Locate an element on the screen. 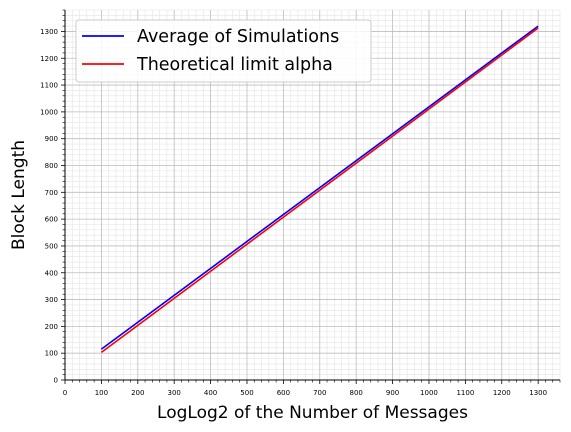  y-tick-label: 1200 is located at coordinates (49, 59).